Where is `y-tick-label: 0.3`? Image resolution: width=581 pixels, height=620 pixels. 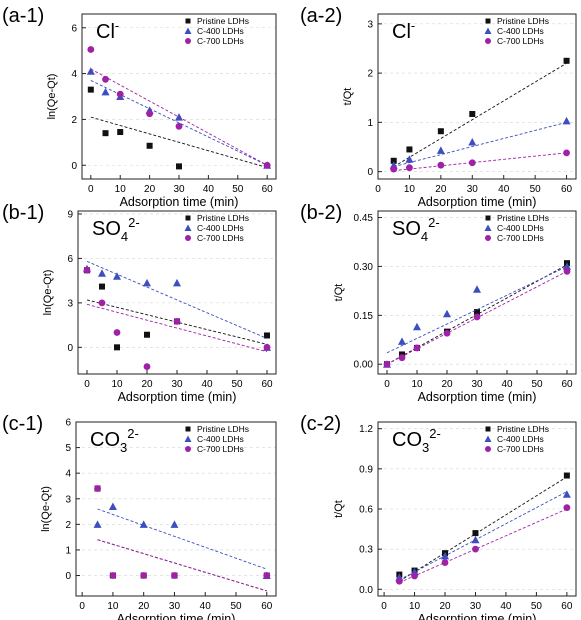 y-tick-label: 0.3 is located at coordinates (366, 550).